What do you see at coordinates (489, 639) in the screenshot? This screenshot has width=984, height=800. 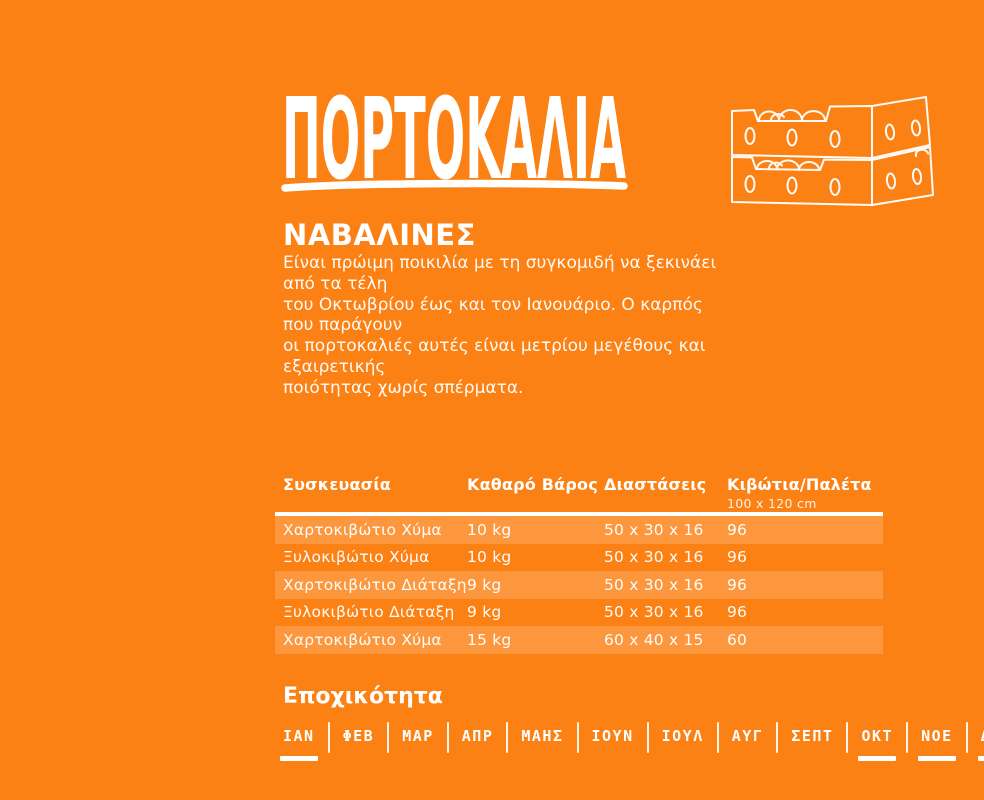 I see `cell-net-weight: 15 kg` at bounding box center [489, 639].